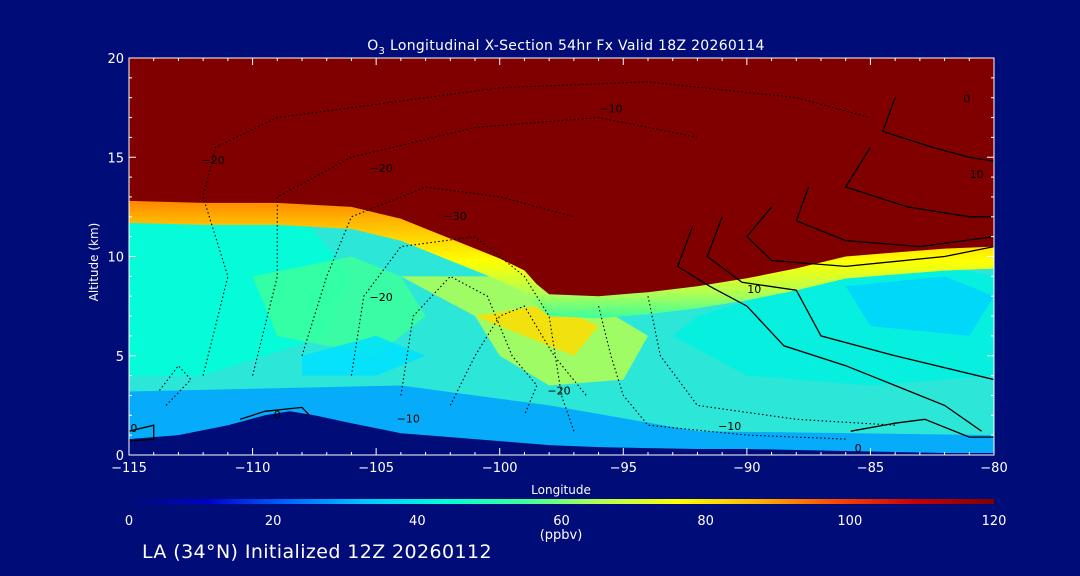 This screenshot has width=1080, height=576. What do you see at coordinates (561, 535) in the screenshot?
I see `colorbar-unit: (ppbv)` at bounding box center [561, 535].